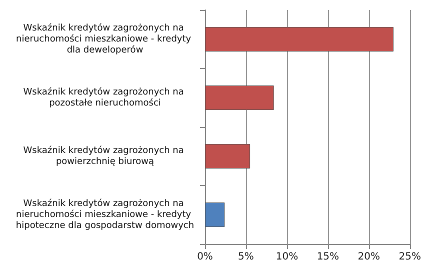 The height and width of the screenshot is (270, 424). What do you see at coordinates (328, 257) in the screenshot?
I see `x-tick-label: 15%` at bounding box center [328, 257].